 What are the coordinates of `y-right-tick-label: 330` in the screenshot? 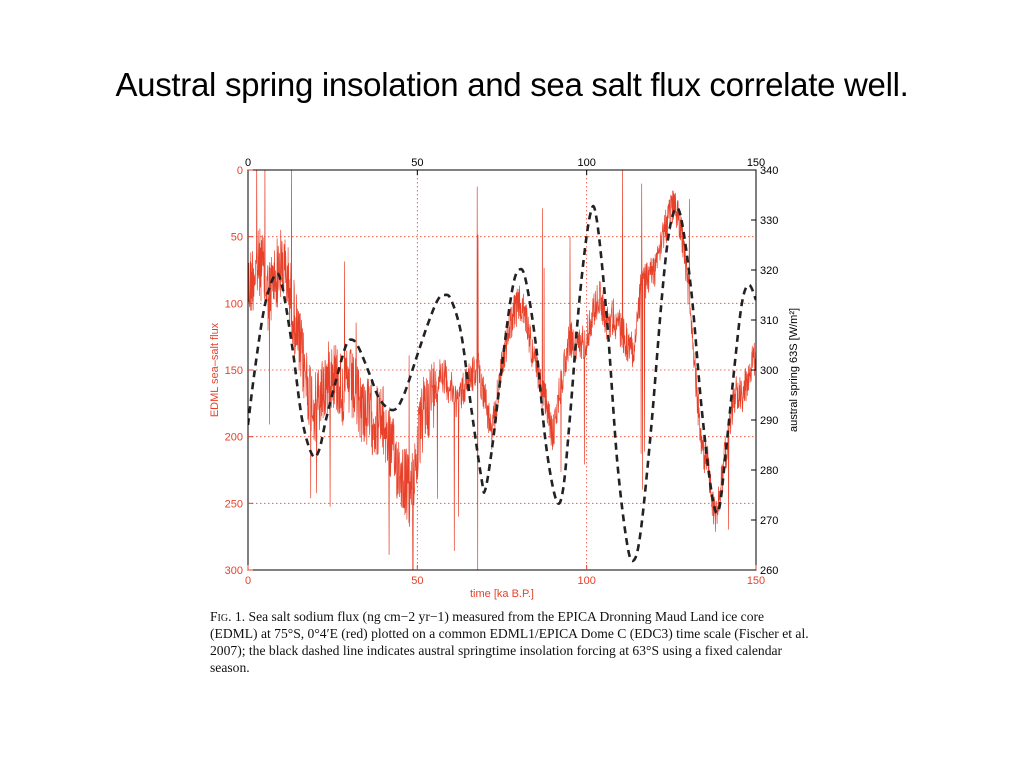 It's located at (769, 221).